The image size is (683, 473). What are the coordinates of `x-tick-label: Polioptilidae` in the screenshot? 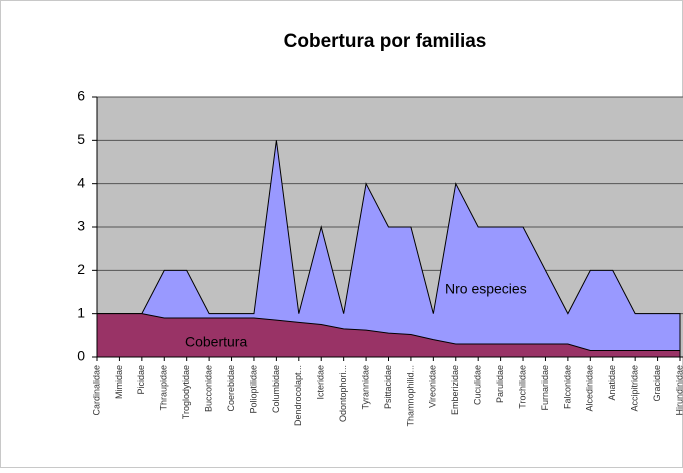 It's located at (253, 389).